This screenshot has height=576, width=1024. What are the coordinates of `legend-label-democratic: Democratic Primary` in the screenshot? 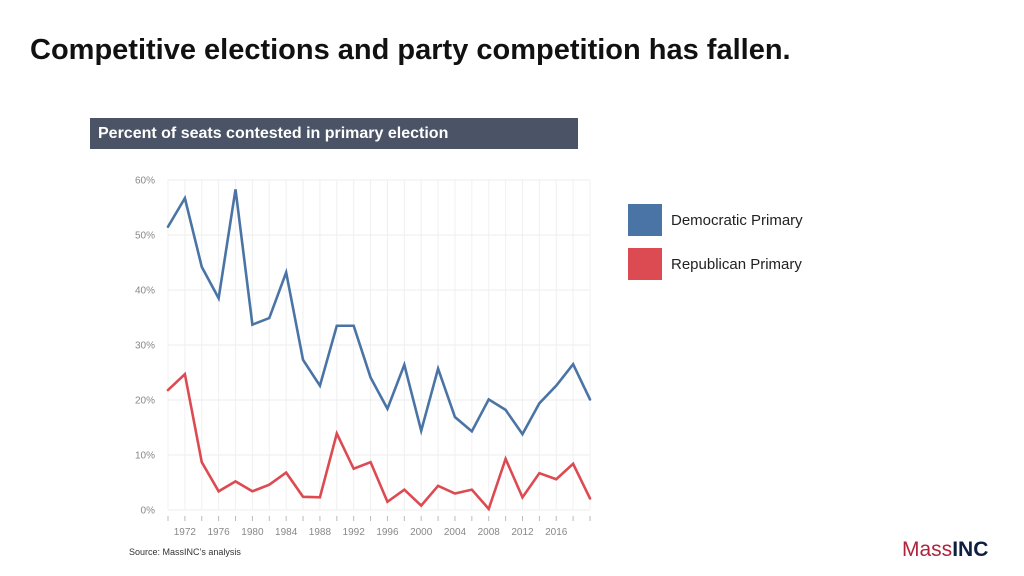 It's located at (737, 220).